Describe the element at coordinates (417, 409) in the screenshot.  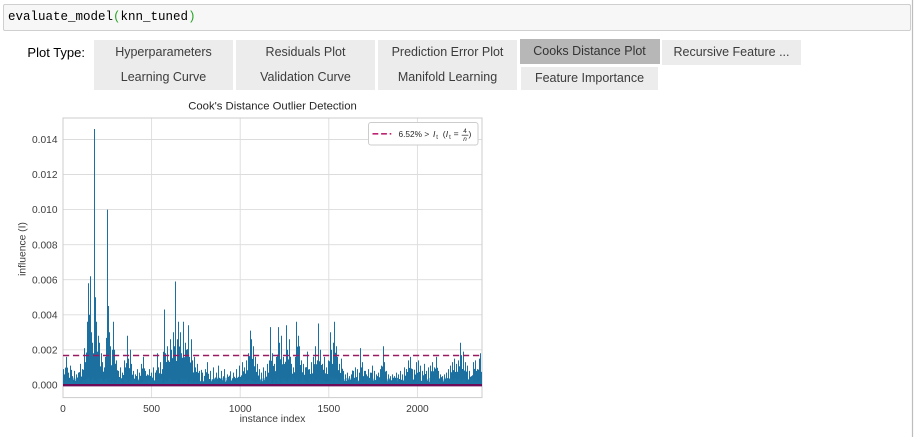
I see `svg-text: 2000` at that location.